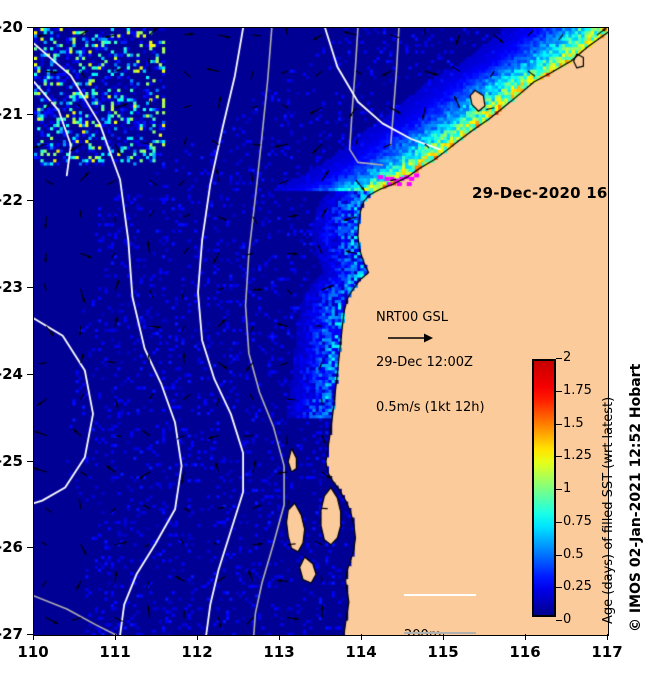 This screenshot has height=684, width=647. I want to click on date-label: 29-Dec-2020 16Z, so click(540, 193).